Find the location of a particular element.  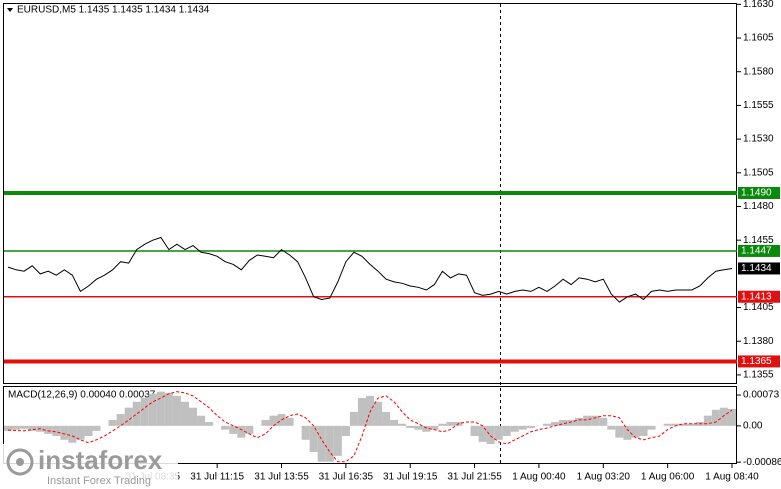

level-label: 1.1365 is located at coordinates (756, 361).